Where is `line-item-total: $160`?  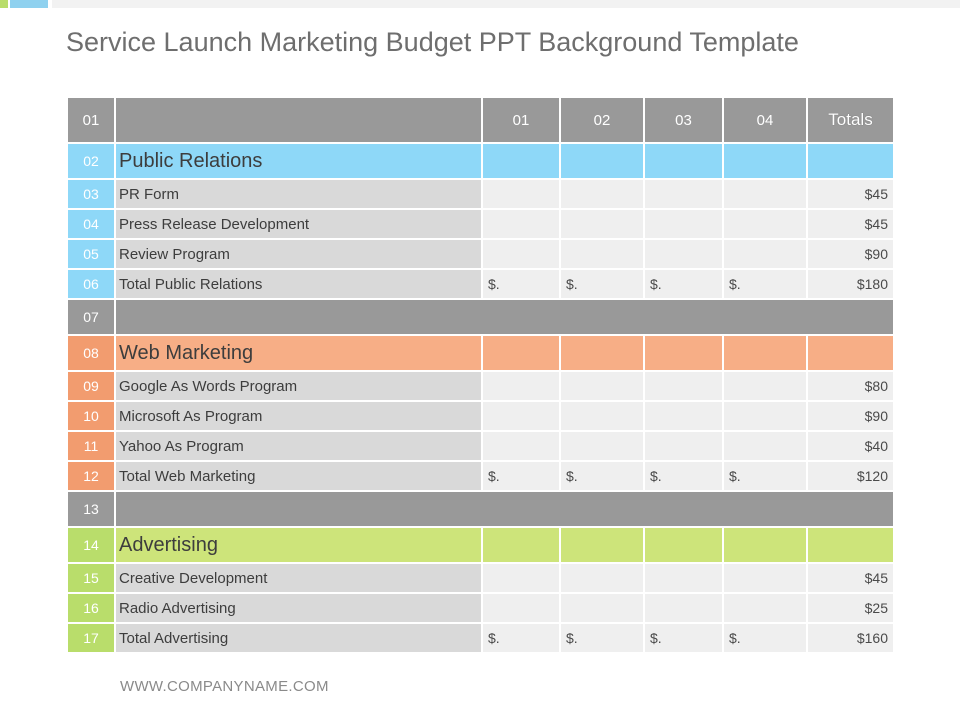 line-item-total: $160 is located at coordinates (850, 638).